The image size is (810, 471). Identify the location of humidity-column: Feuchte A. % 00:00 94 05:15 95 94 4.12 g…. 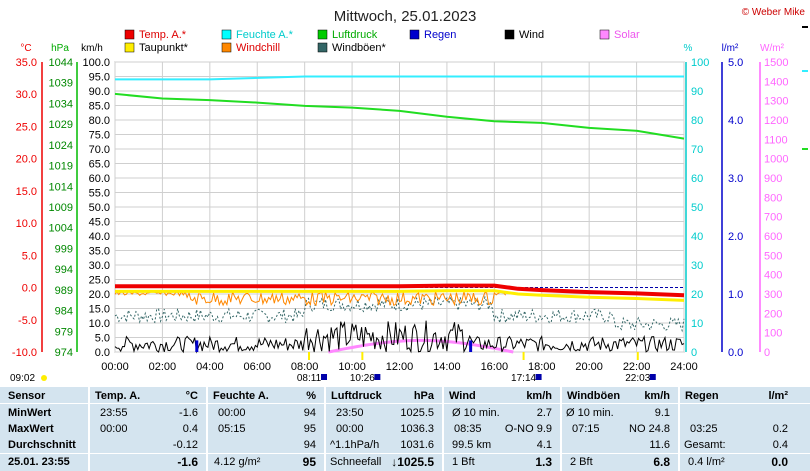
(266, 429).